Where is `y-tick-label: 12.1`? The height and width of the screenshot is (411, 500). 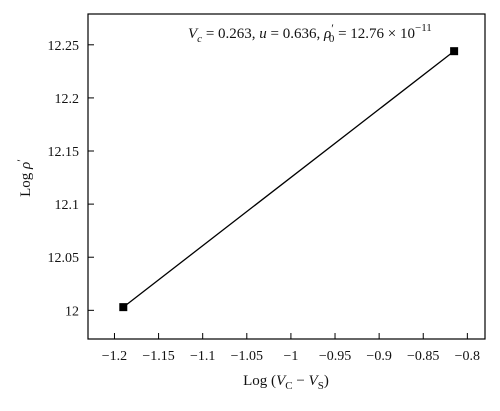 y-tick-label: 12.1 is located at coordinates (67, 205).